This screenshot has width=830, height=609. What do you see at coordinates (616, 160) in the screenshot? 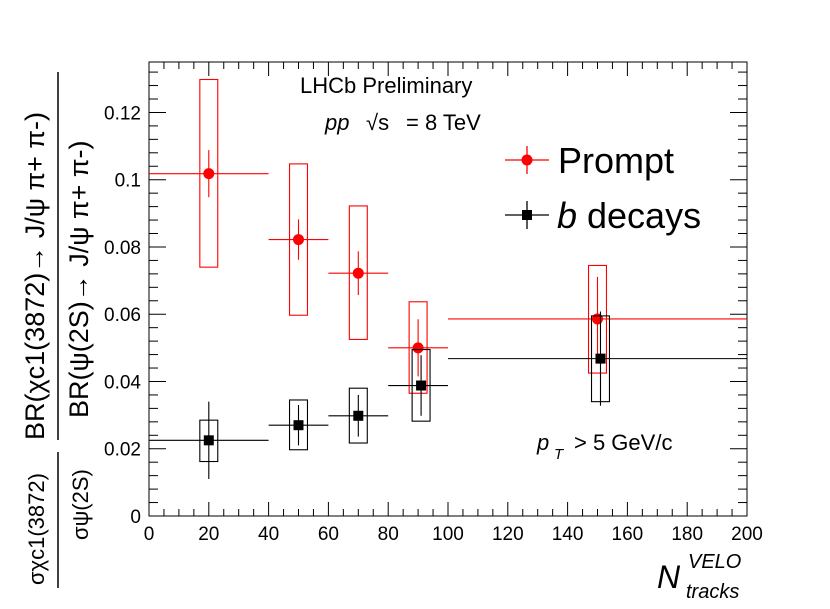
I see `legend-prompt-label: Prompt` at bounding box center [616, 160].